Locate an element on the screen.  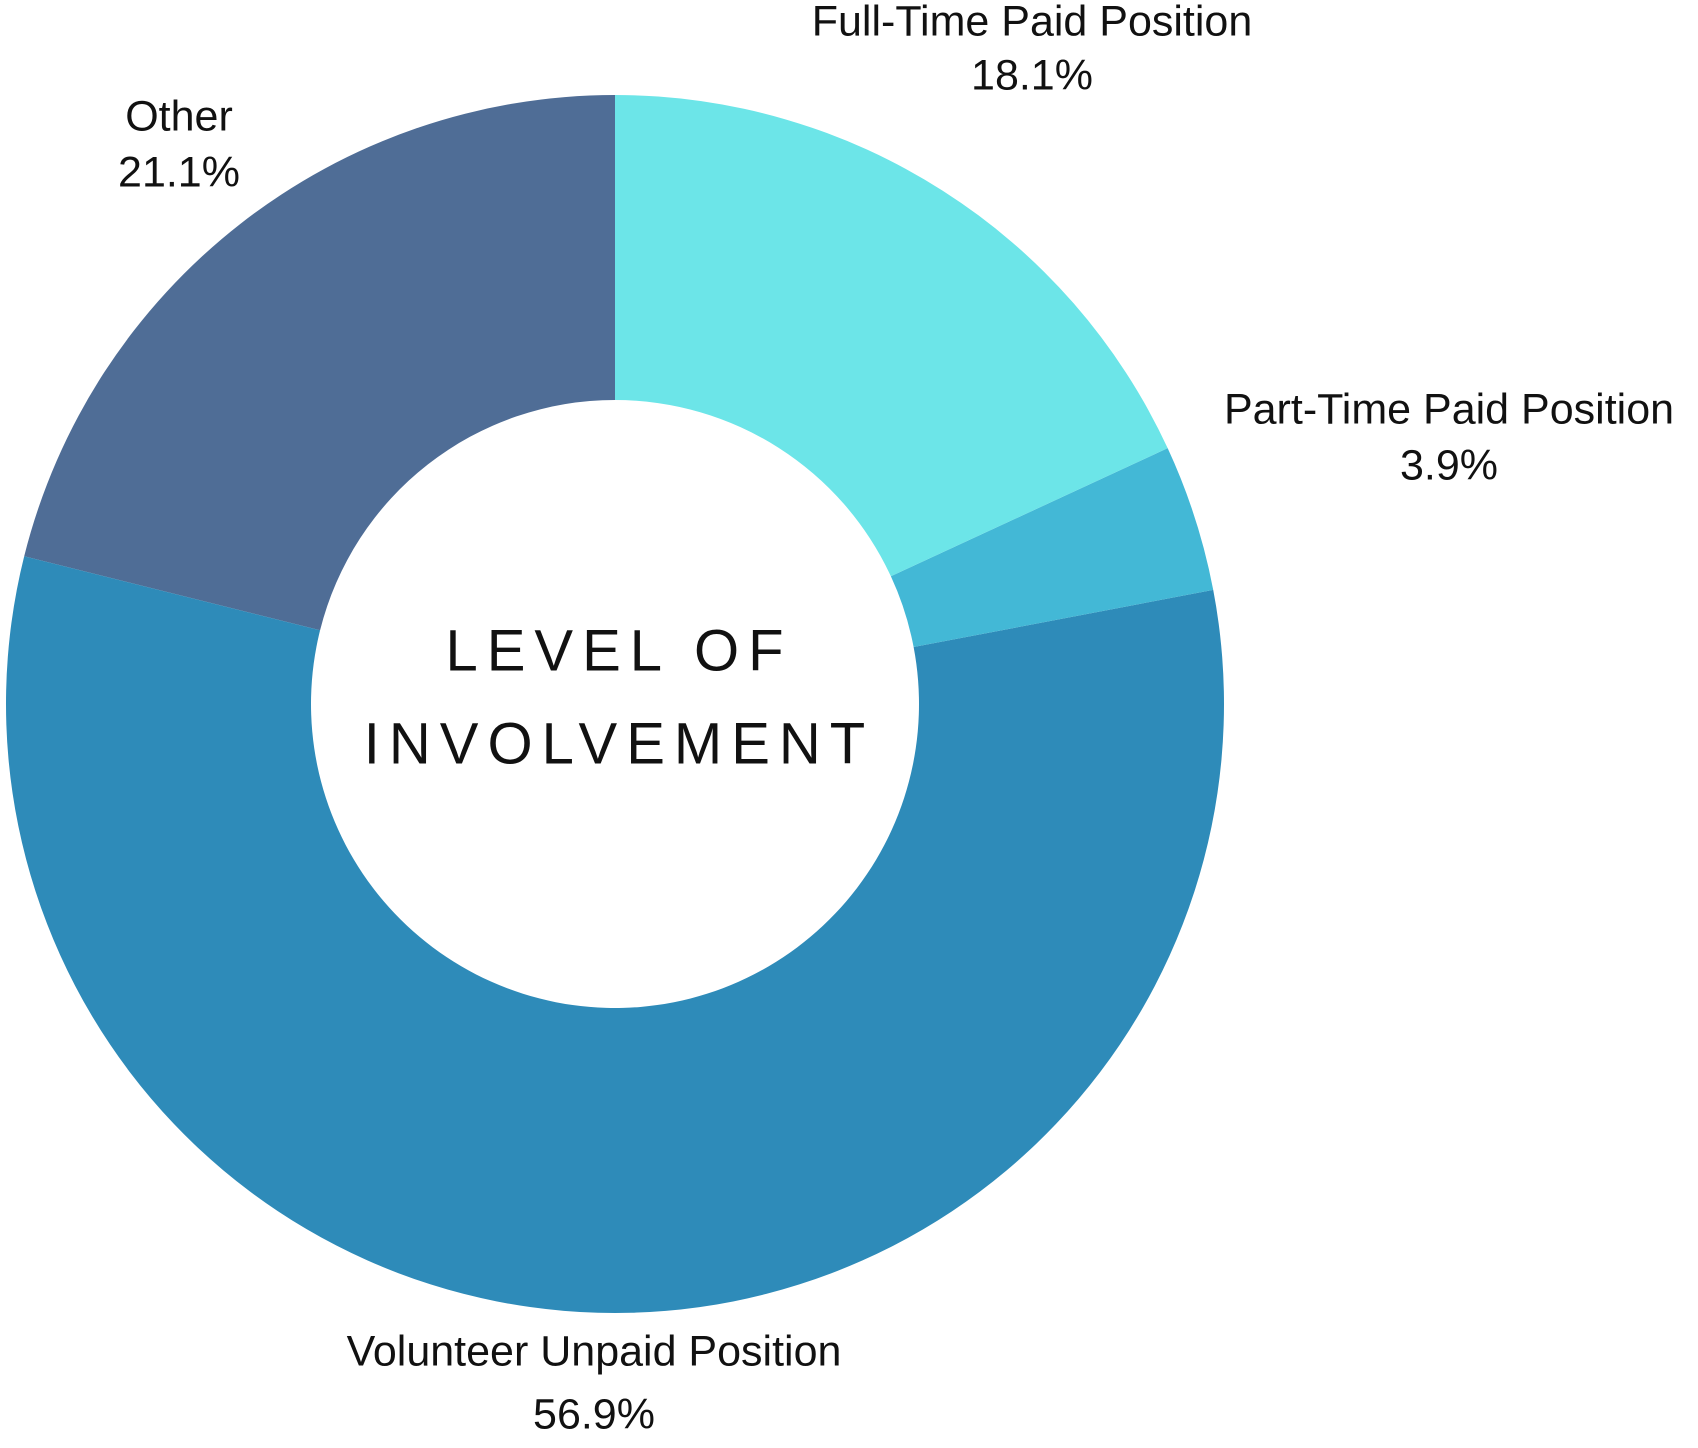
slice-value-label: 3.9% is located at coordinates (1449, 465).